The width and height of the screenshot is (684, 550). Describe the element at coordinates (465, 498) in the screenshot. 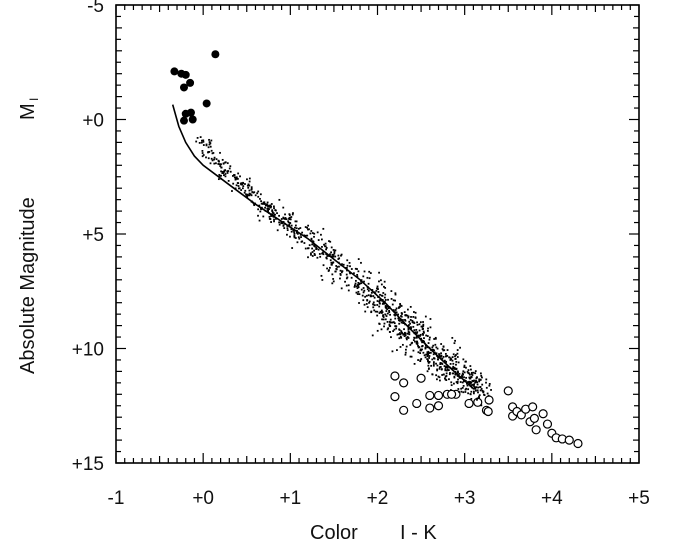

I see `x-tick-label: +3` at that location.